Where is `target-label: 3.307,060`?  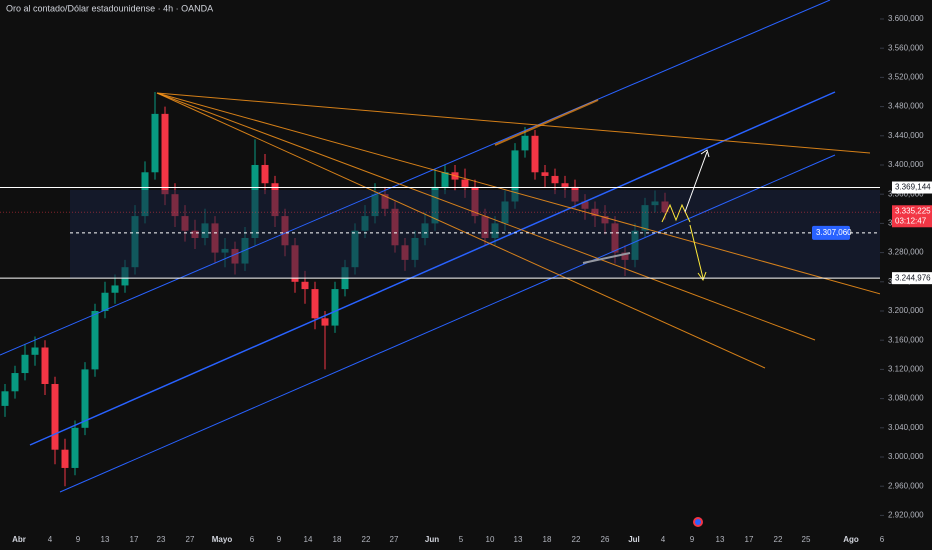 target-label: 3.307,060 is located at coordinates (834, 232).